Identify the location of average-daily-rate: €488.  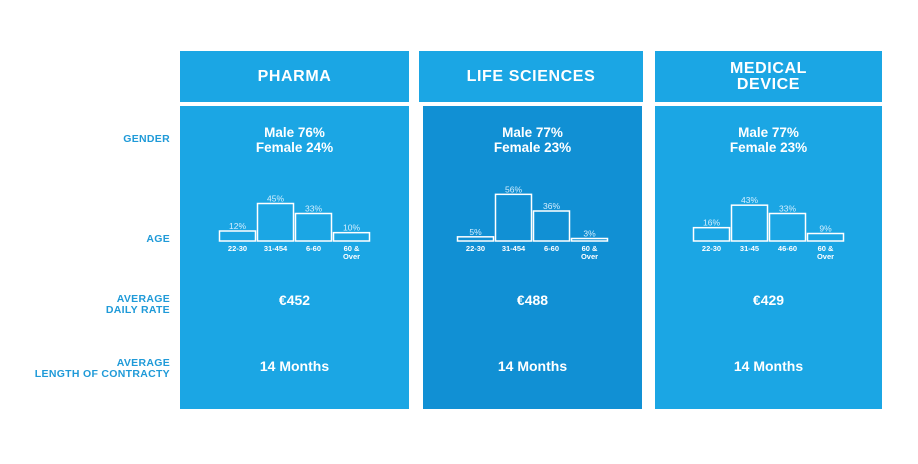
(532, 300).